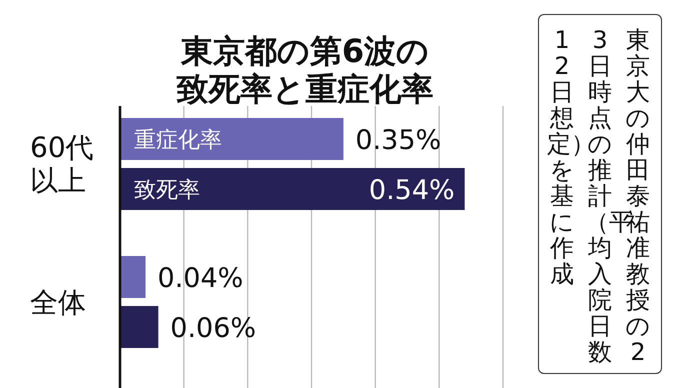 Image resolution: width=690 pixels, height=388 pixels. I want to click on category-label: 全体, so click(58, 302).